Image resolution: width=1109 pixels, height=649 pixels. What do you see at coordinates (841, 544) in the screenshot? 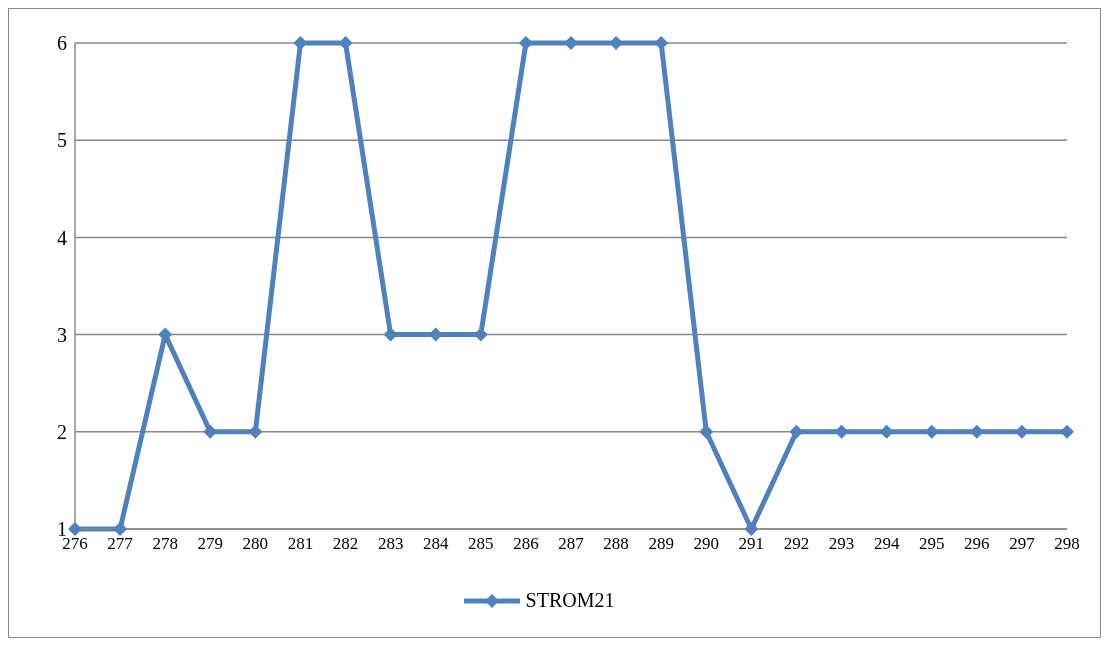
I see `x-tick-label: 293` at bounding box center [841, 544].